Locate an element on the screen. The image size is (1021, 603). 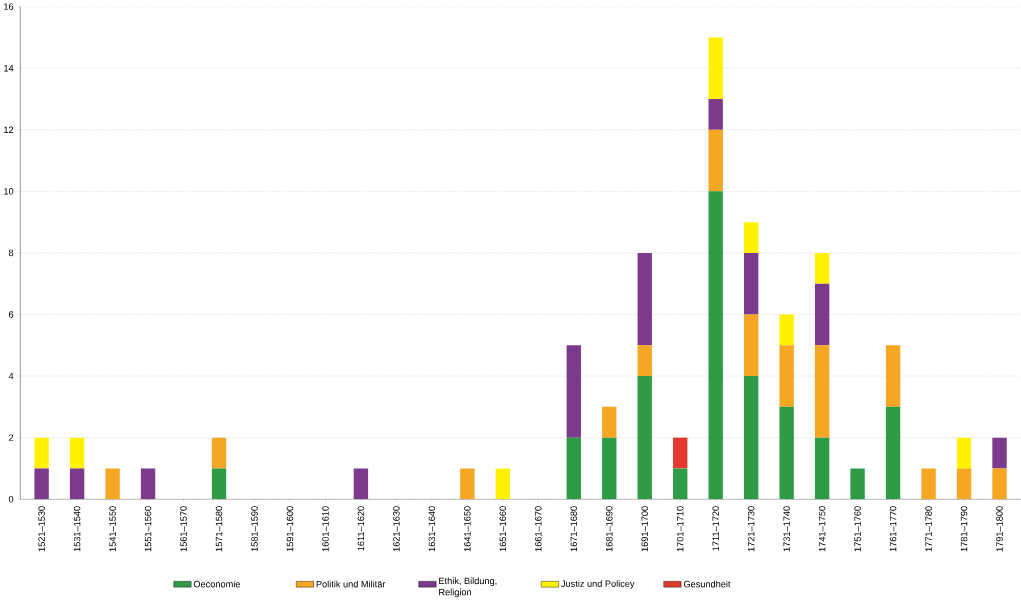
x-tick-label: 1711–1720 is located at coordinates (715, 528).